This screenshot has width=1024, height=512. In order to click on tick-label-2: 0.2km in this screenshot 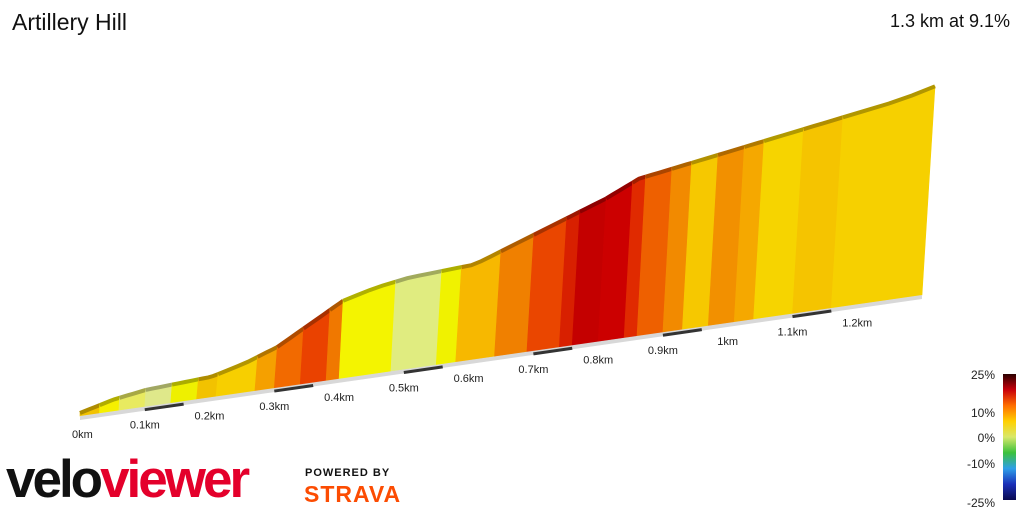, I will do `click(210, 416)`.